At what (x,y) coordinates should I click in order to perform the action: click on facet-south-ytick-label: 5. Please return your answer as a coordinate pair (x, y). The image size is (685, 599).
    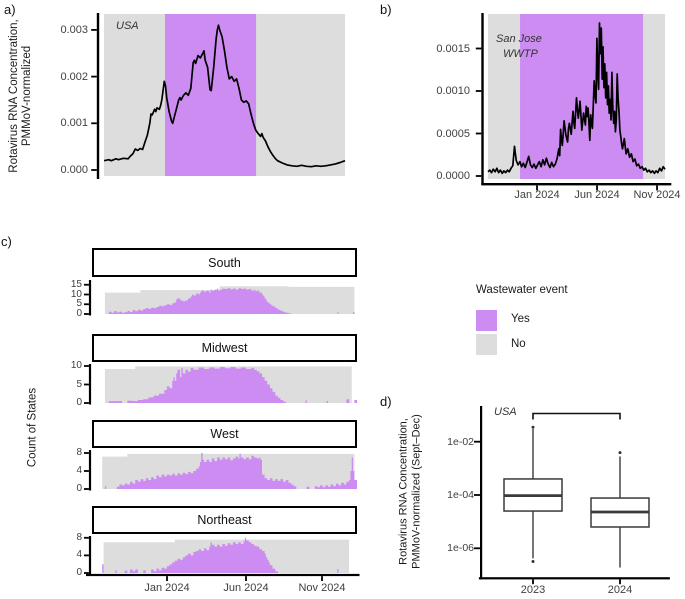
    Looking at the image, I should click on (79, 303).